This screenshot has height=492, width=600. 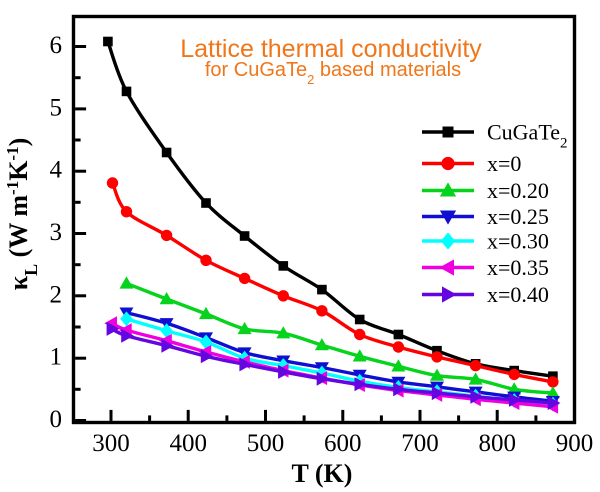 What do you see at coordinates (518, 241) in the screenshot?
I see `svg-text: x=0.30` at bounding box center [518, 241].